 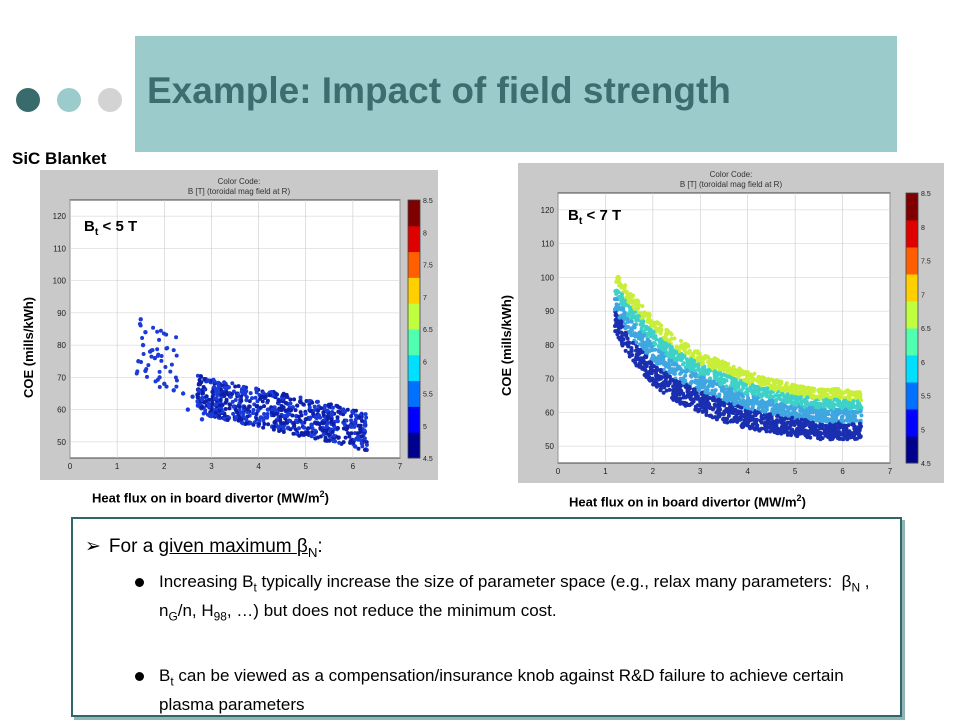 I want to click on chart1-annotation: Bt < 5 T, so click(x=111, y=228).